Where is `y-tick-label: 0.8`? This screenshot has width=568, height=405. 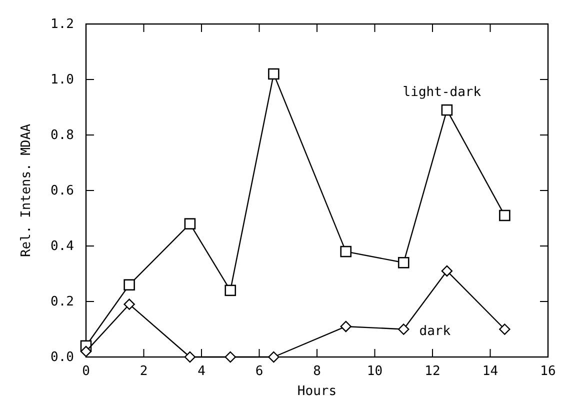 y-tick-label: 0.8 is located at coordinates (62, 135).